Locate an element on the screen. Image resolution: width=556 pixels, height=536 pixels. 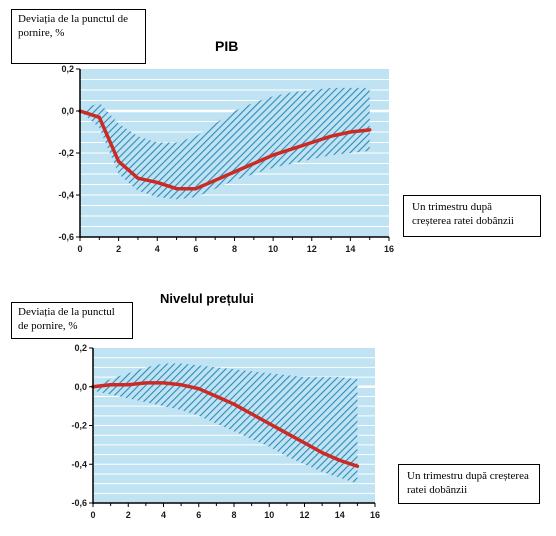
chart-title-nivelul-pretului: Nivelul prețului is located at coordinates (207, 298).